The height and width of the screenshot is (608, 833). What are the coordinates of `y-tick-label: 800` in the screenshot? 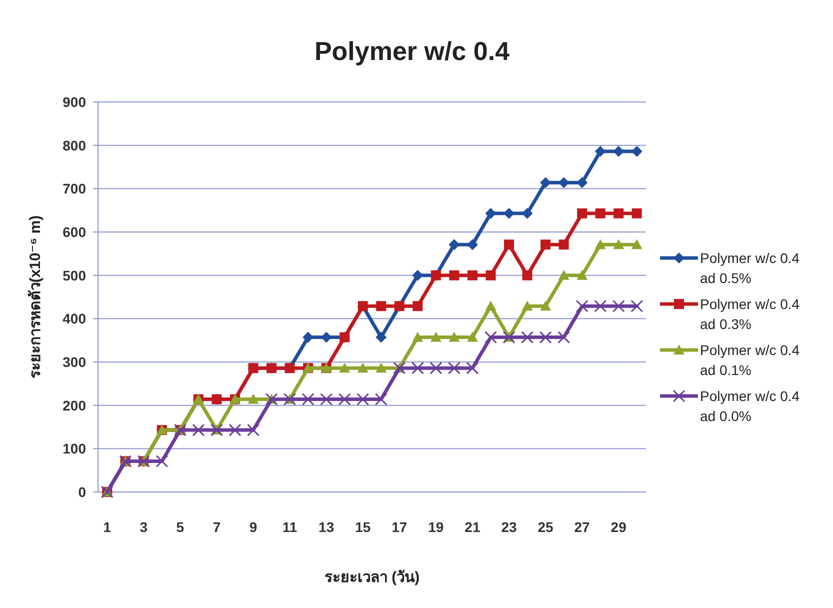 It's located at (74, 145).